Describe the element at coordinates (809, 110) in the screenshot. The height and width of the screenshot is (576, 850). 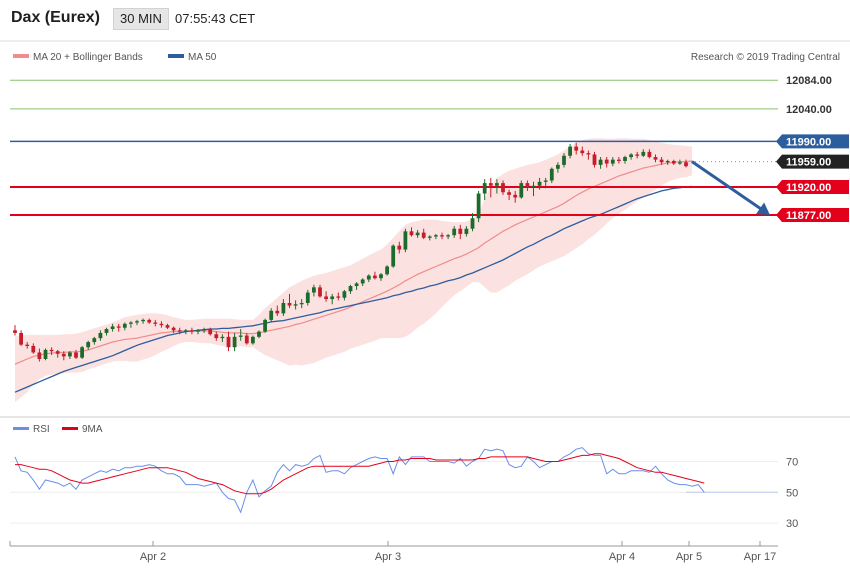
I see `level-label-target: 12040.00` at that location.